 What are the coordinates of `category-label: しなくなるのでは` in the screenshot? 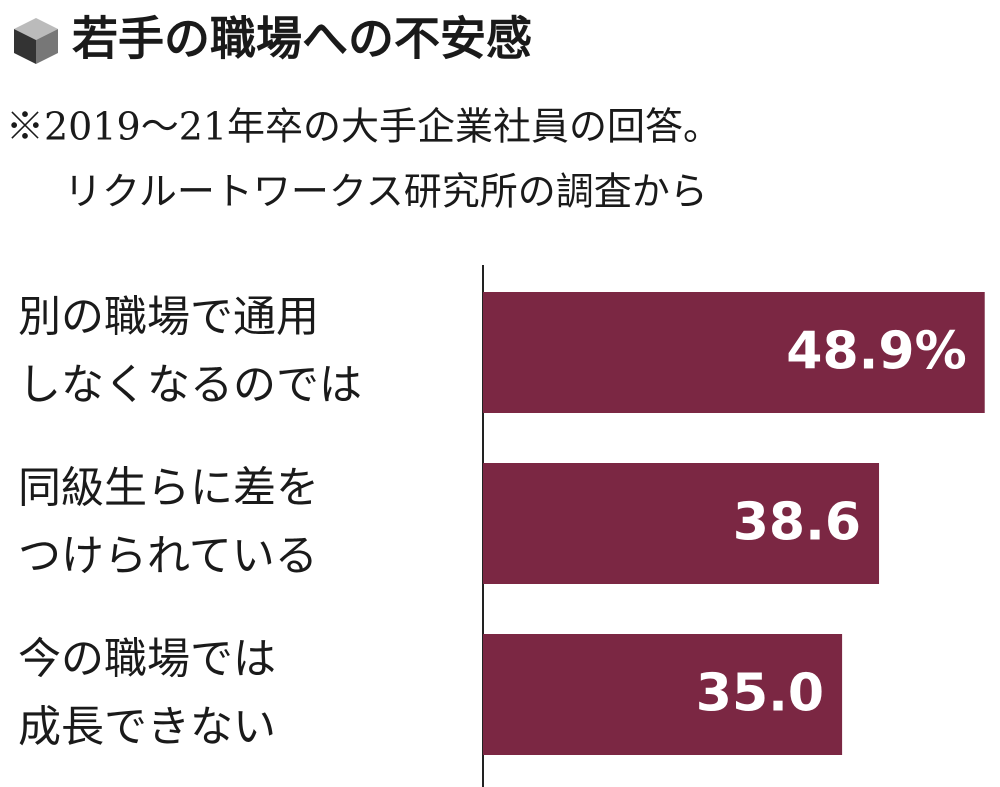 It's located at (190, 386).